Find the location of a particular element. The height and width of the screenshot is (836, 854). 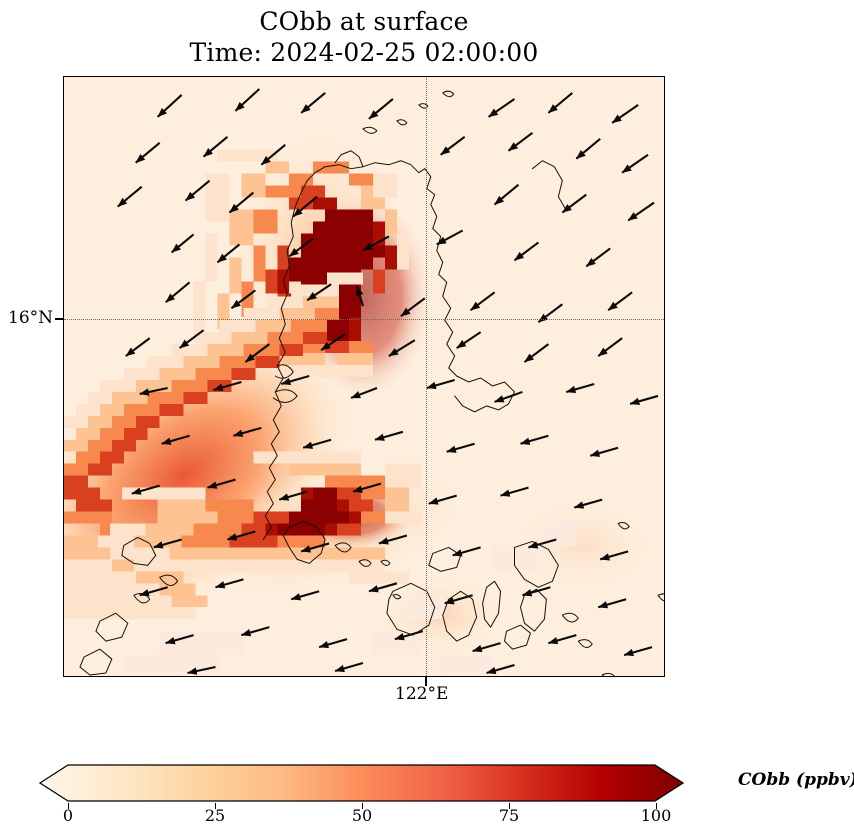

gridline-lon-122e is located at coordinates (426, 376).